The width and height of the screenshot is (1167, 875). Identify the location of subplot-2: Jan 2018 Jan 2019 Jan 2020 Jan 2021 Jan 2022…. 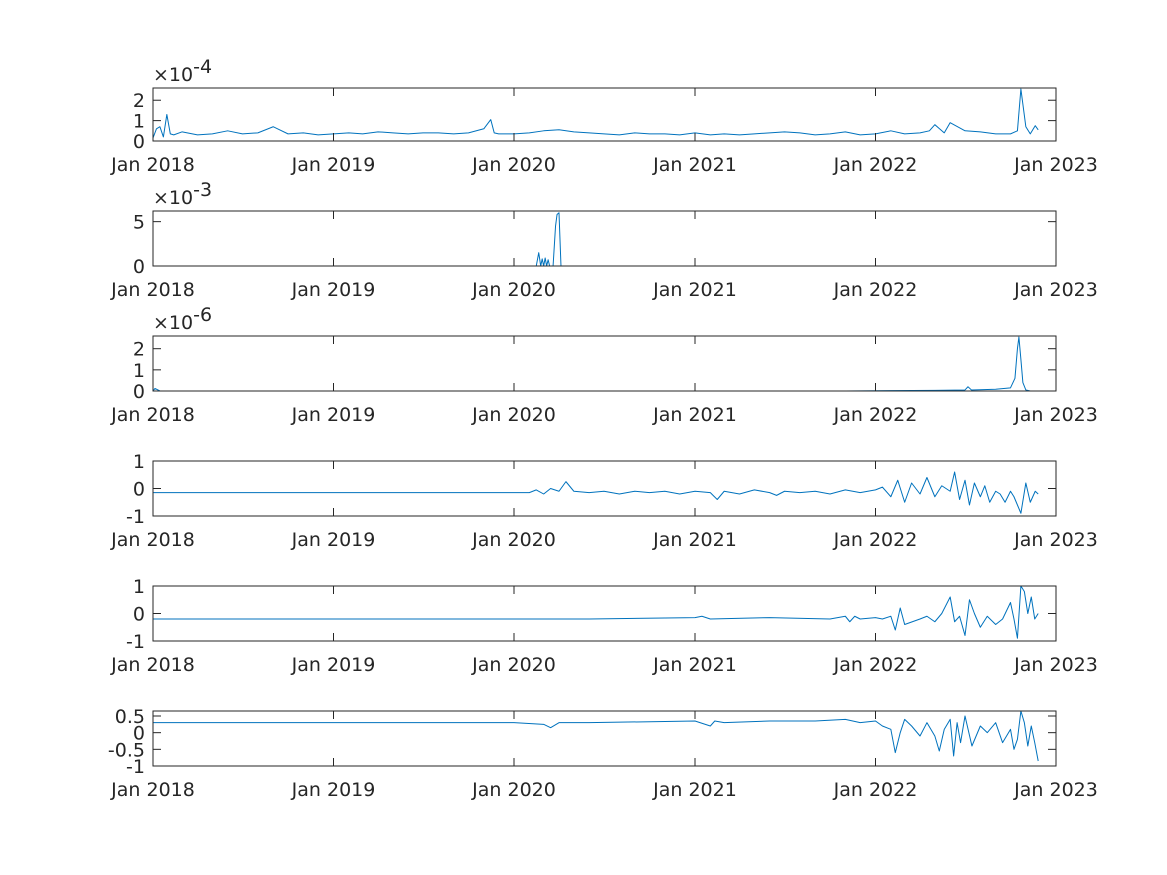
(604, 240).